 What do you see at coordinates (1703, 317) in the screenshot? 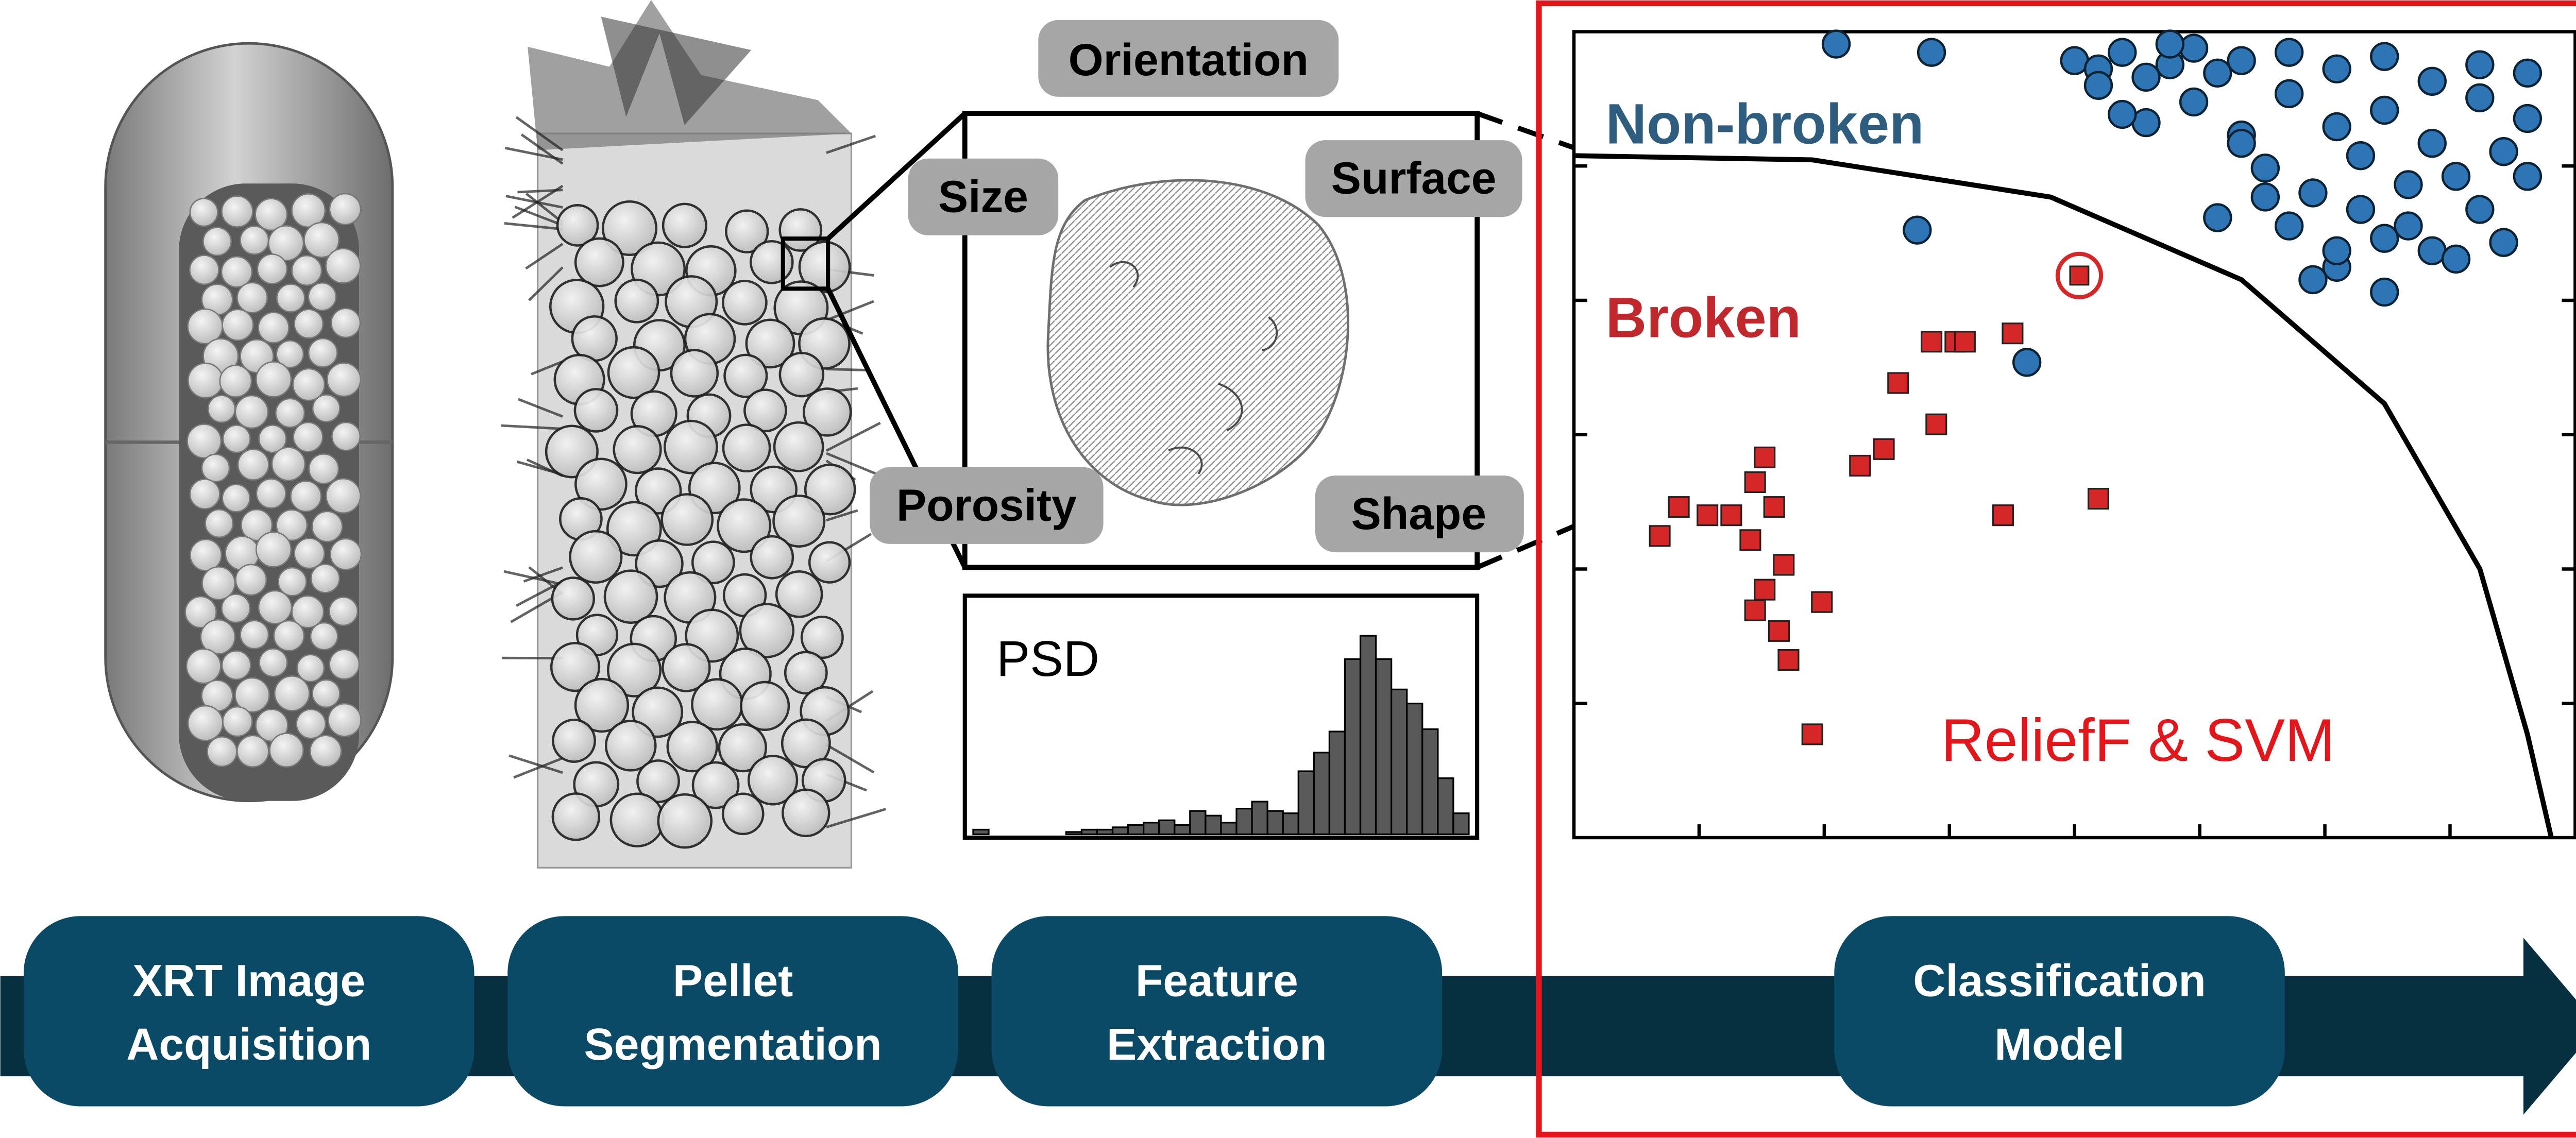
I see `broken-label: Broken` at bounding box center [1703, 317].